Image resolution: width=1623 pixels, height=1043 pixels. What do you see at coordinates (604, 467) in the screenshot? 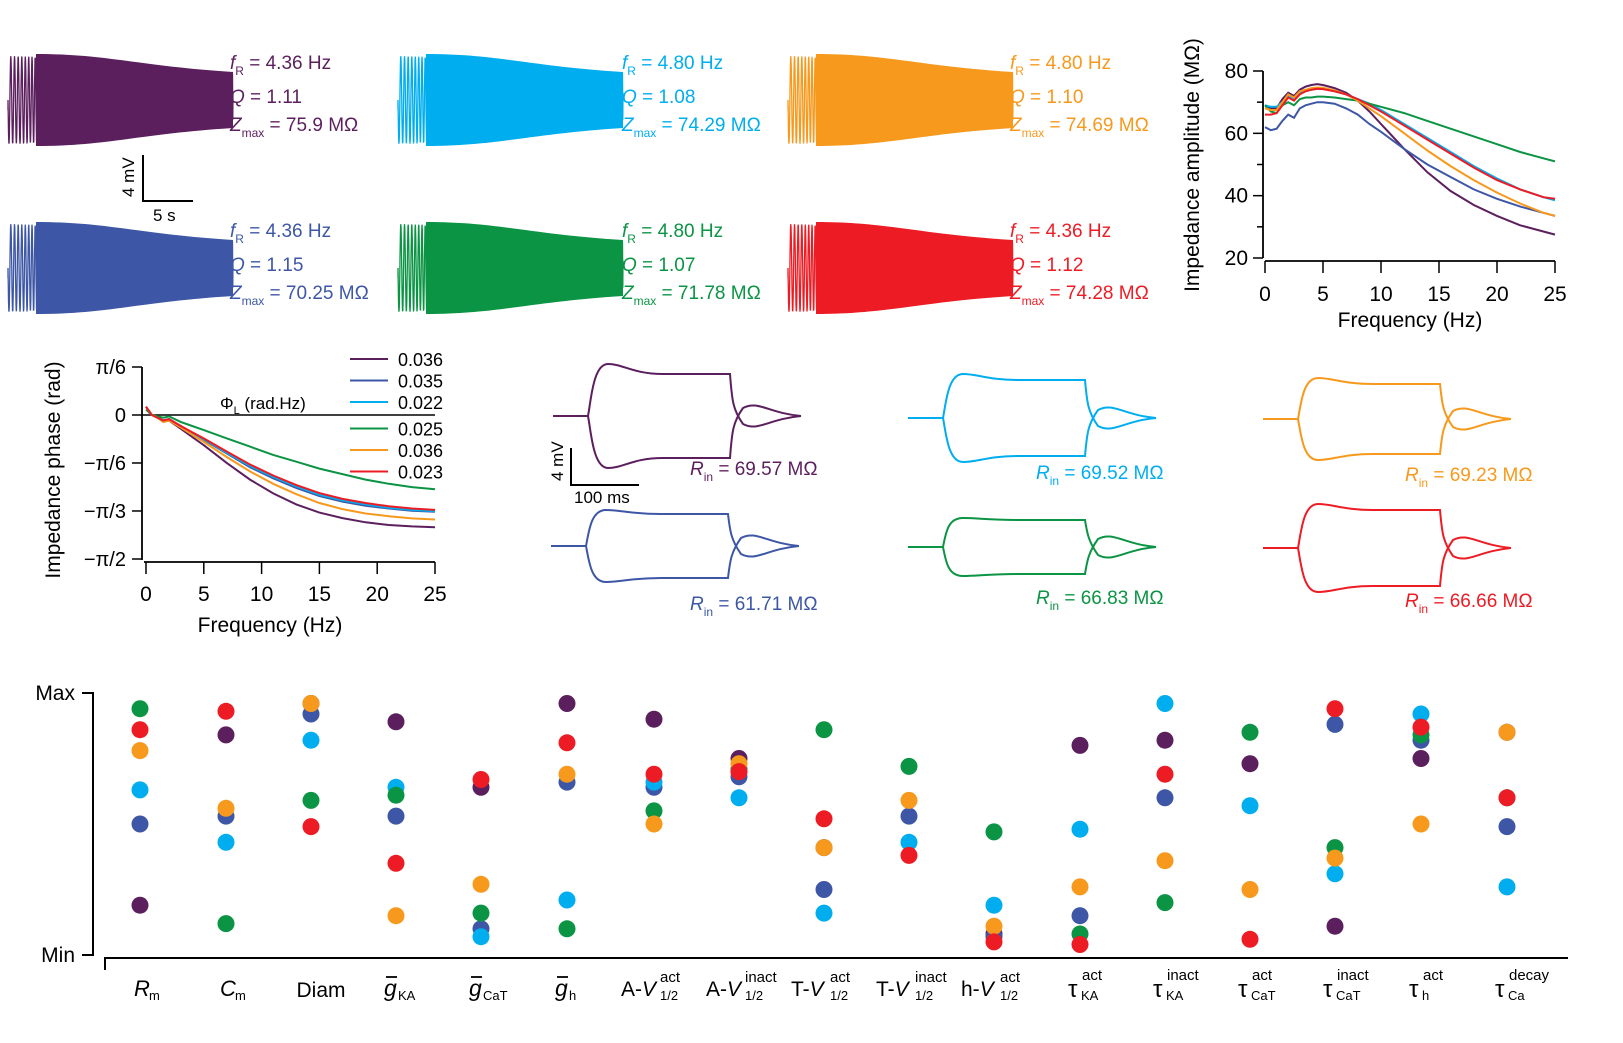
I see `scale-bar-rin` at bounding box center [604, 467].